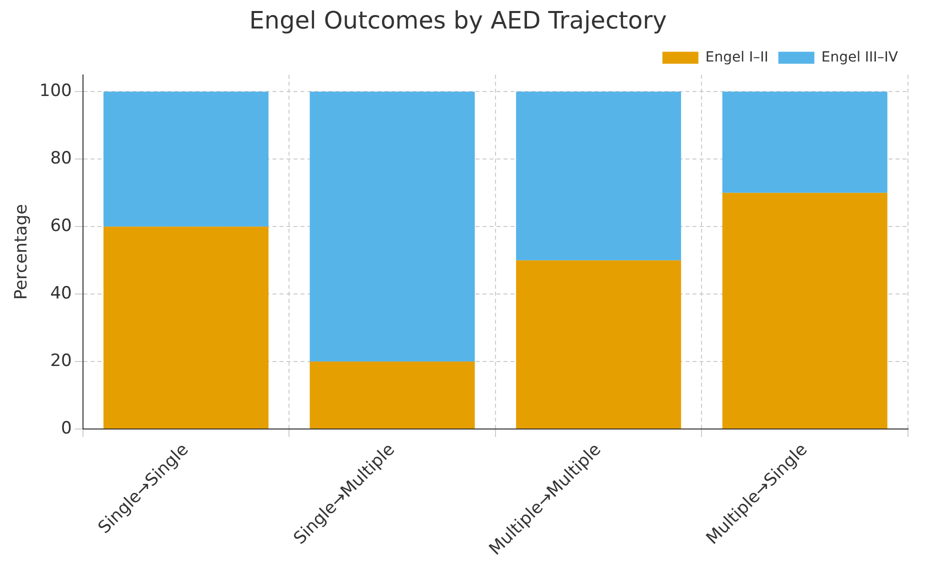 The height and width of the screenshot is (571, 926). What do you see at coordinates (61, 158) in the screenshot?
I see `y-tick-label: 80` at bounding box center [61, 158].